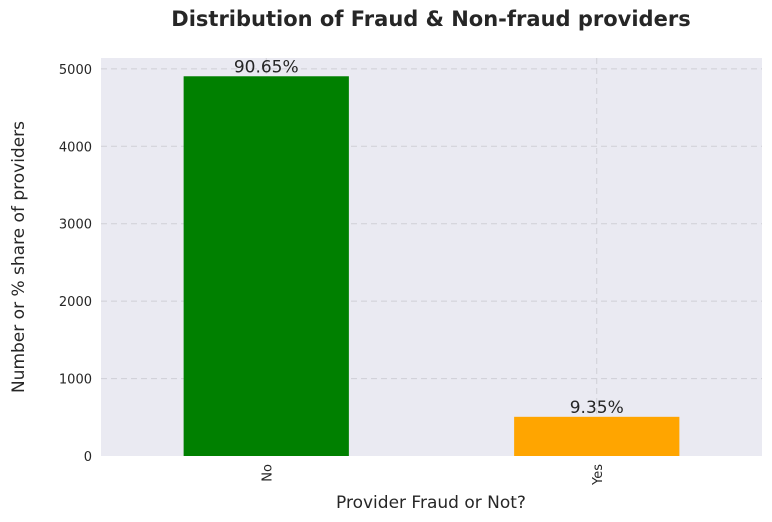 The height and width of the screenshot is (522, 772). What do you see at coordinates (88, 457) in the screenshot?
I see `y-tick-label: 0` at bounding box center [88, 457].